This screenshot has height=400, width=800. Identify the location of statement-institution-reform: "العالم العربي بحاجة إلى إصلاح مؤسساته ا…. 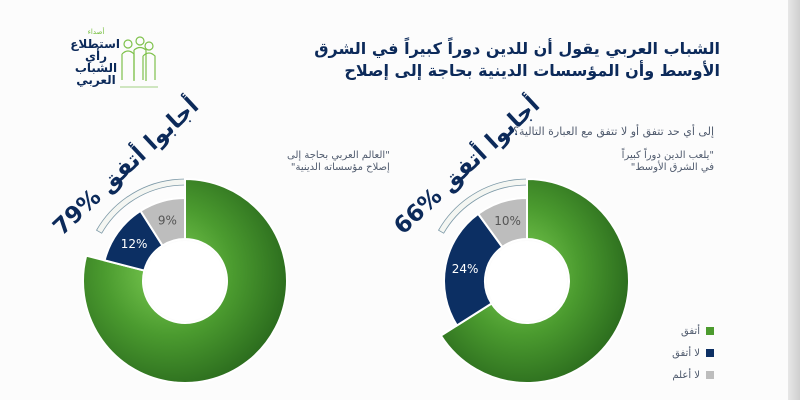
(338, 162).